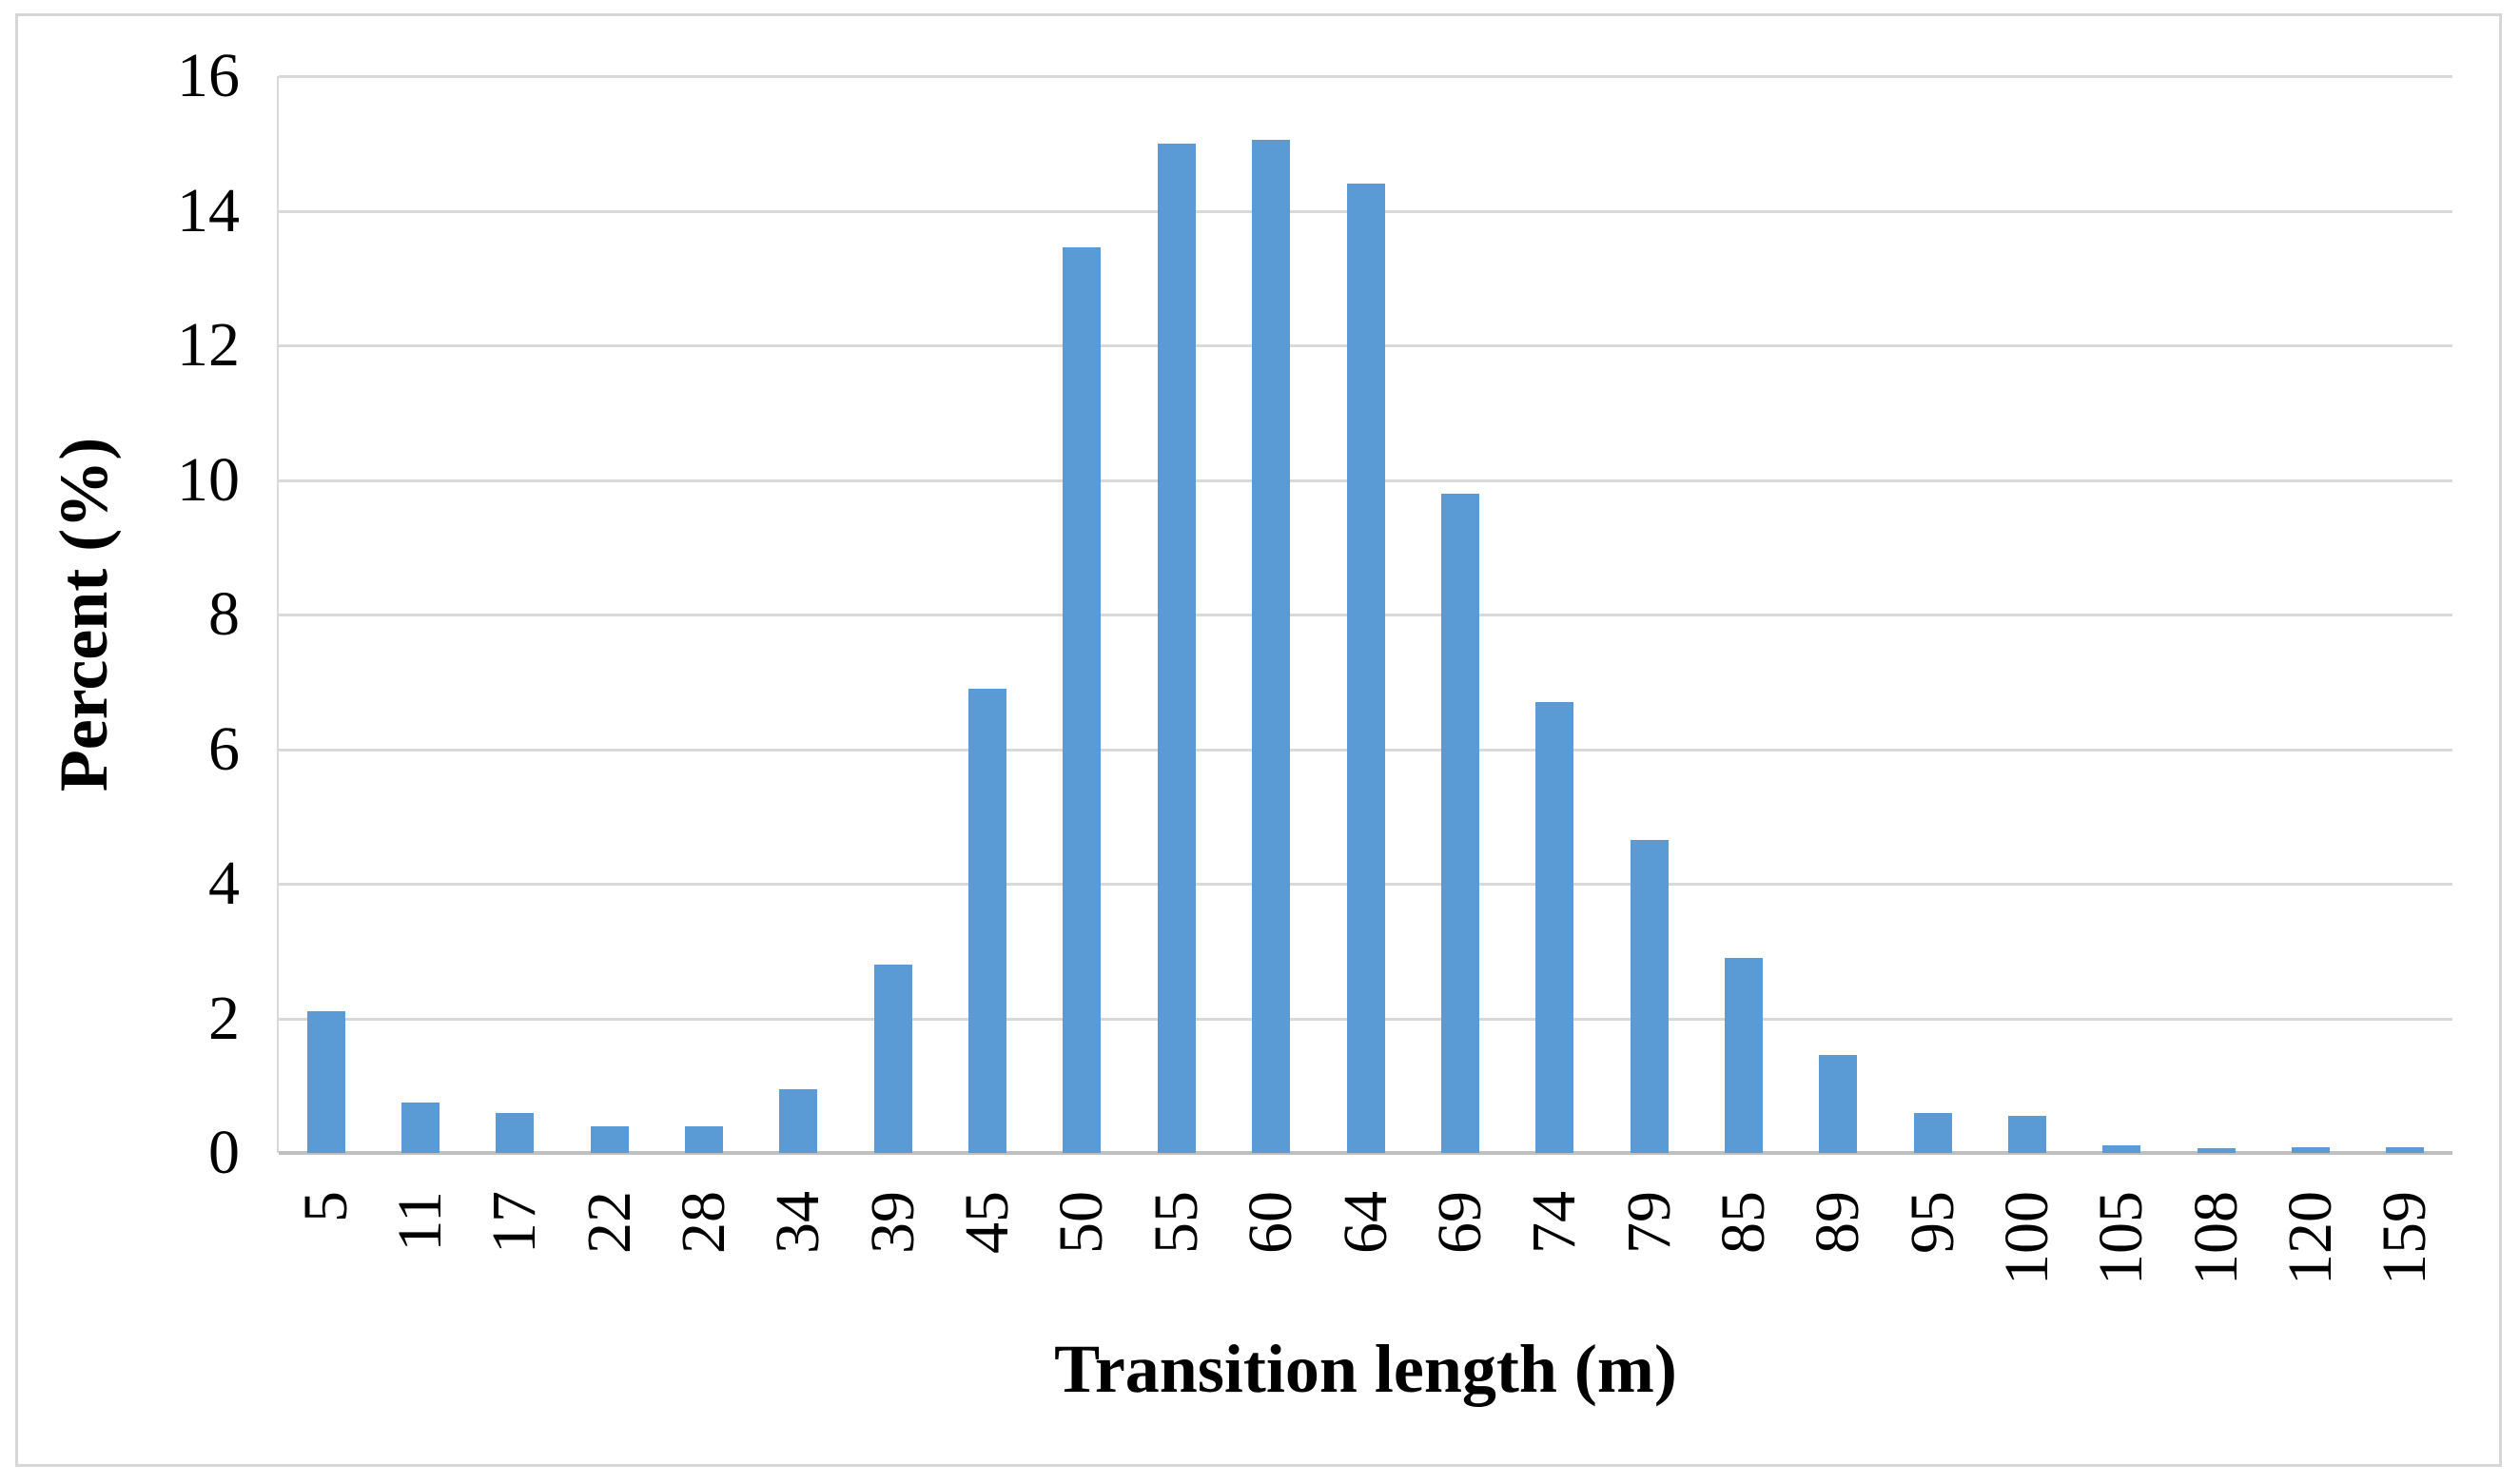  Describe the element at coordinates (514, 1222) in the screenshot. I see `x-tick-label-17: 17` at that location.